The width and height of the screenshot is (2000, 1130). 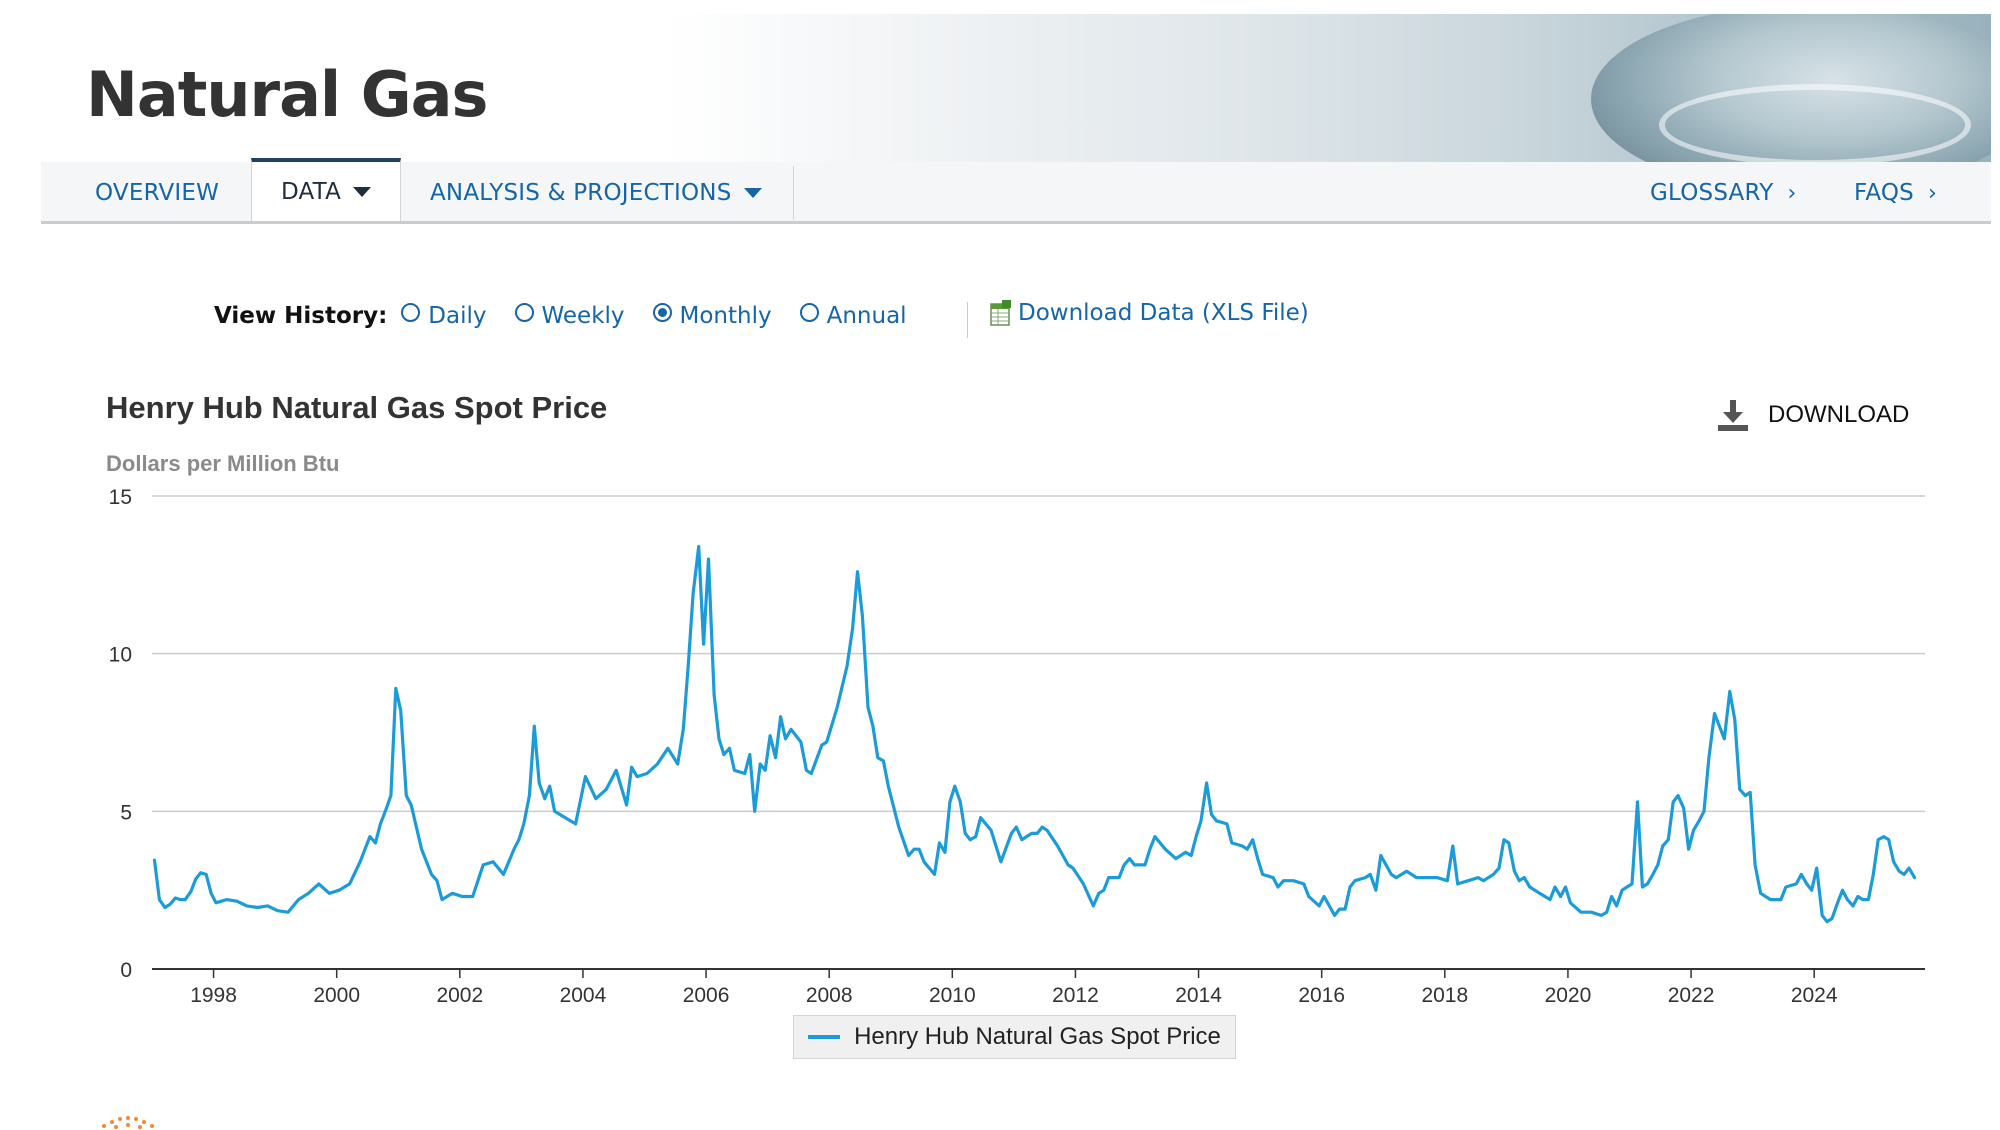 I want to click on x-tick-label: 2008, so click(x=829, y=995).